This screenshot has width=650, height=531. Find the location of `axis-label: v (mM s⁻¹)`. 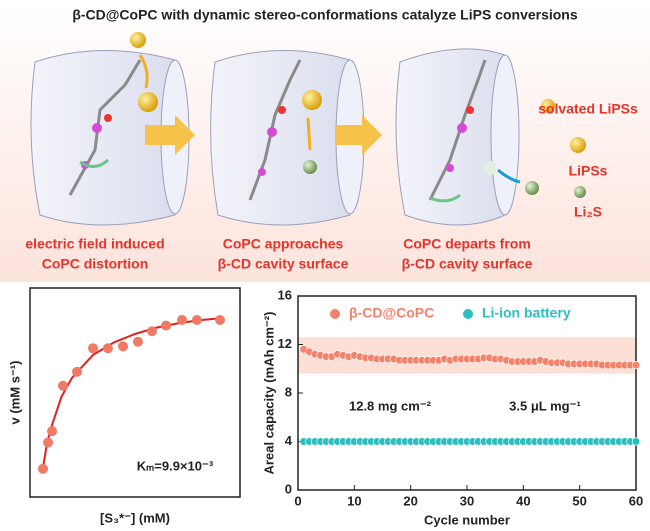

axis-label: v (mM s⁻¹) is located at coordinates (14, 393).